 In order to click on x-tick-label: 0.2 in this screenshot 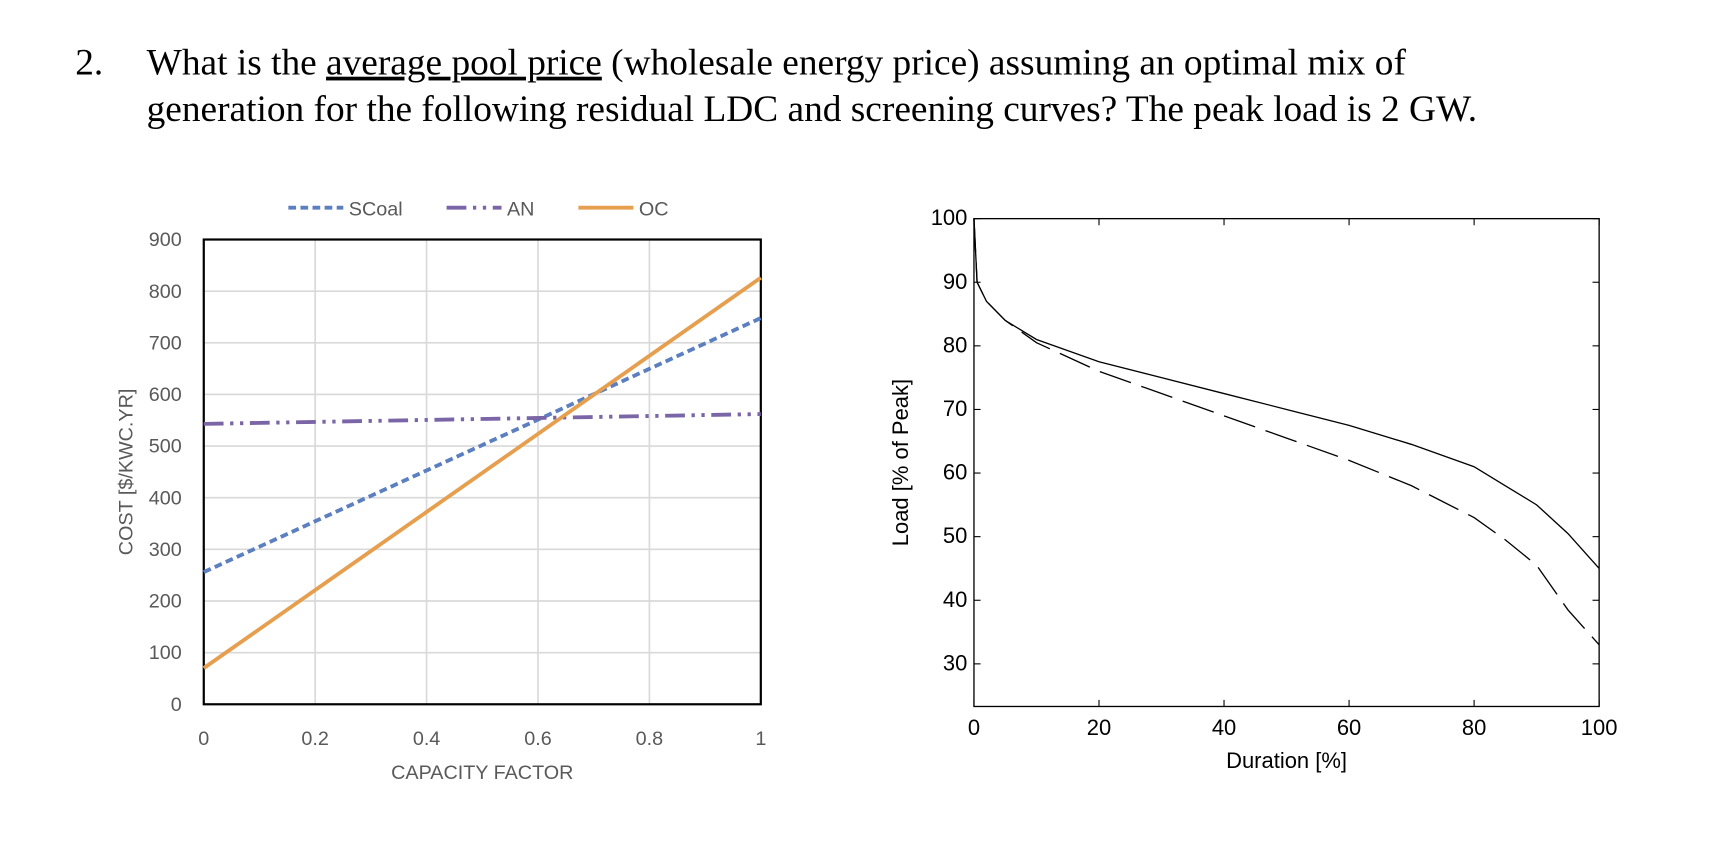, I will do `click(314, 739)`.